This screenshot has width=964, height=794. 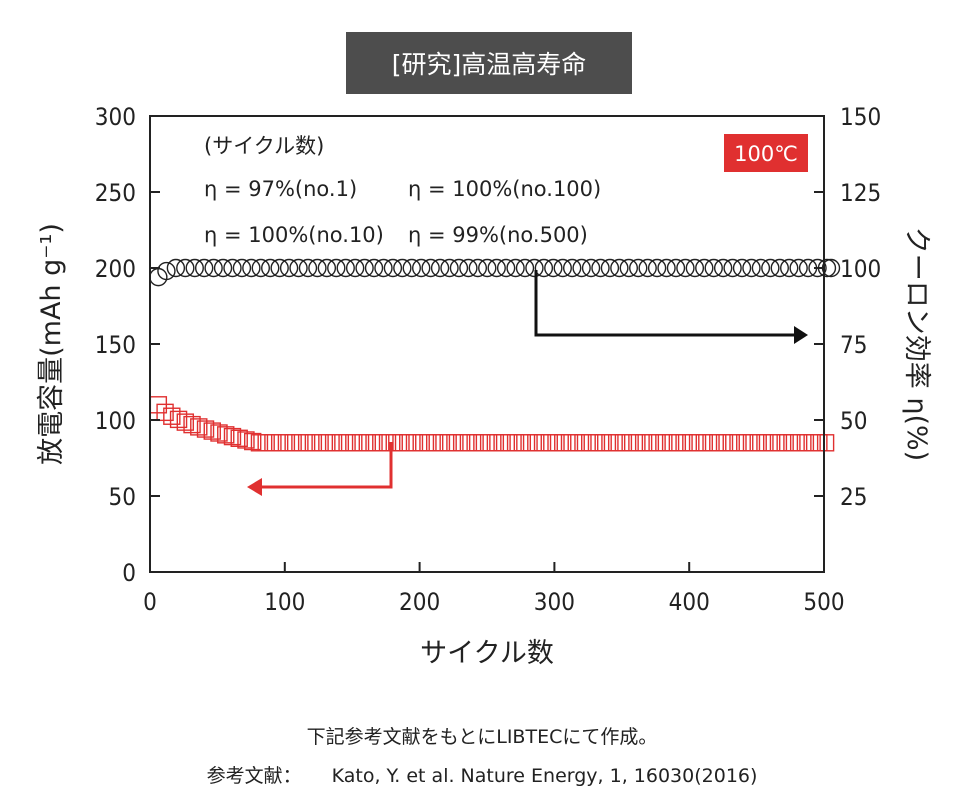 I want to click on right-tick-label: 100, so click(x=860, y=269).